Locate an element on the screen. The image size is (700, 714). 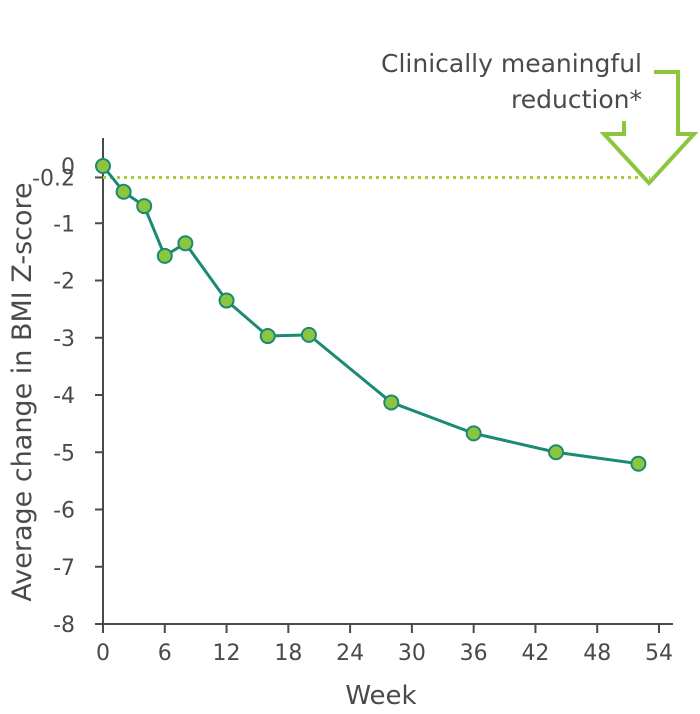
x-tick-label: 36 is located at coordinates (474, 653).